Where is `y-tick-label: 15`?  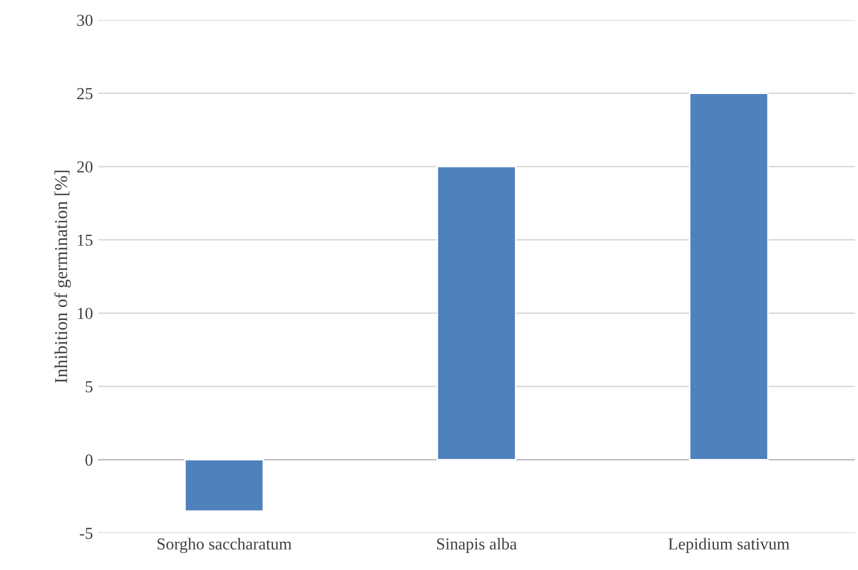
y-tick-label: 15 is located at coordinates (85, 240).